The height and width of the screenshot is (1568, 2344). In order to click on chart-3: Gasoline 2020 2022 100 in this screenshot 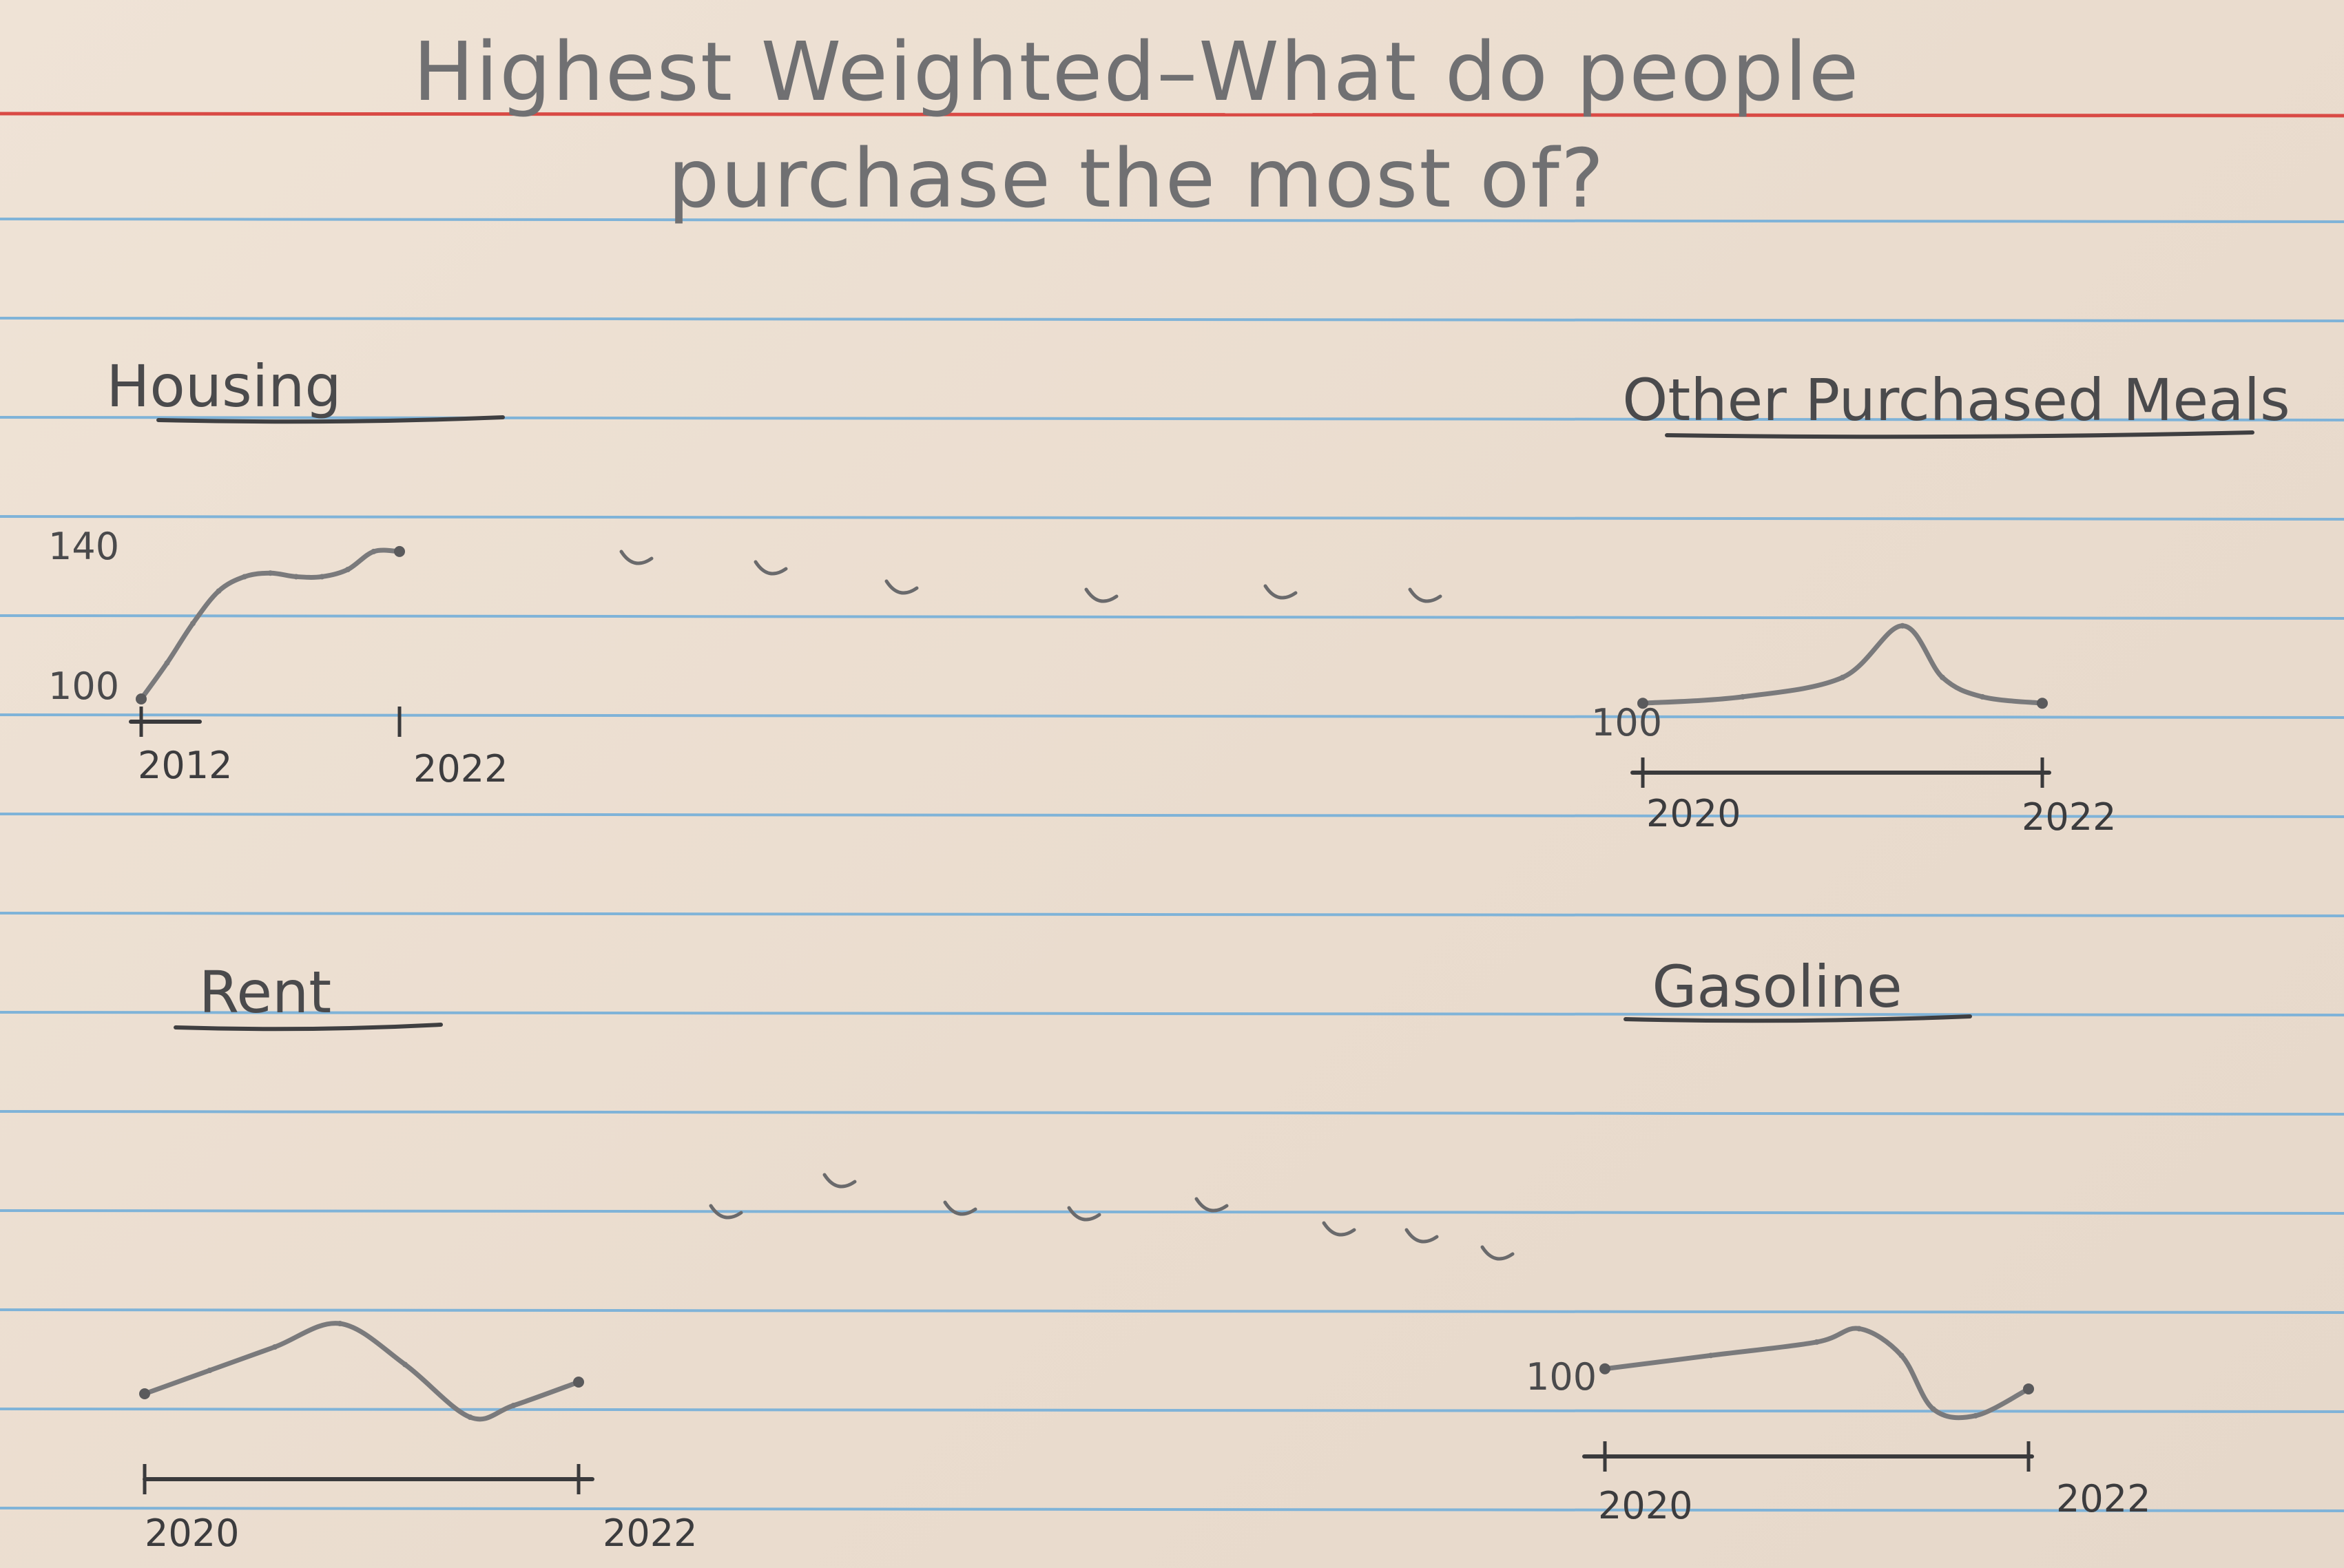, I will do `click(1838, 1240)`.